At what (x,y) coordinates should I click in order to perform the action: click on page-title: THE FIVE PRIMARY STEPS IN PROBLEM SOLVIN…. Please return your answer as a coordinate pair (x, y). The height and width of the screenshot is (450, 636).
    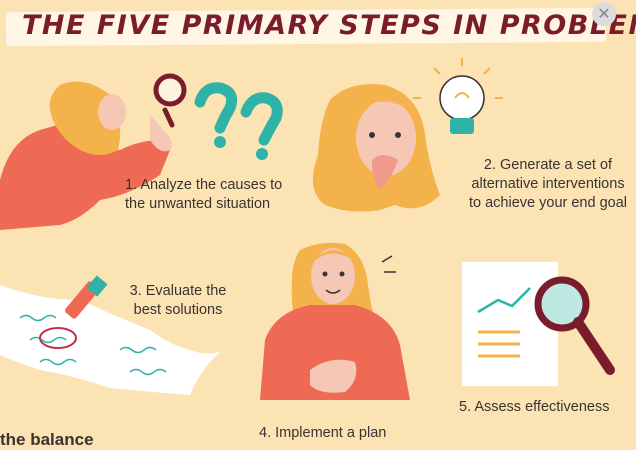
    Looking at the image, I should click on (329, 25).